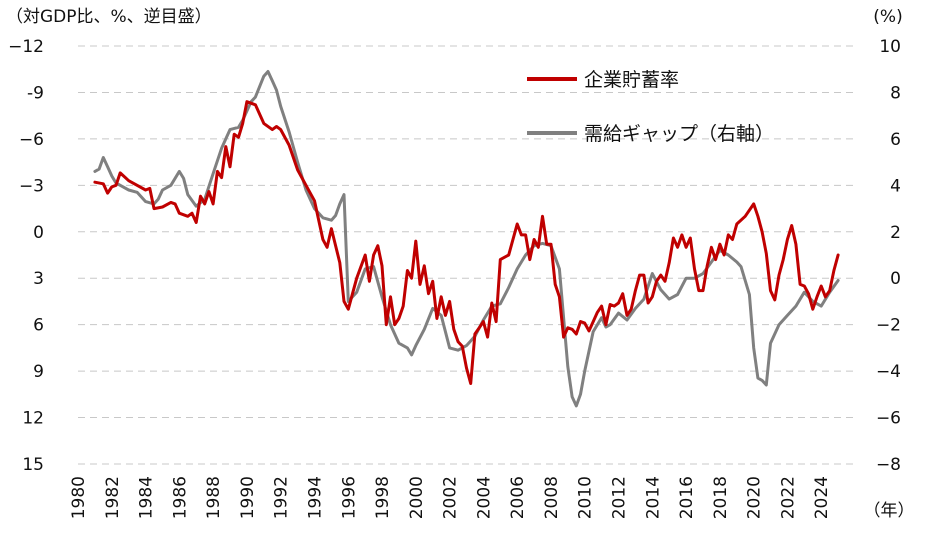 This screenshot has width=925, height=536. What do you see at coordinates (113, 497) in the screenshot?
I see `x-tick-label: 1982` at bounding box center [113, 497].